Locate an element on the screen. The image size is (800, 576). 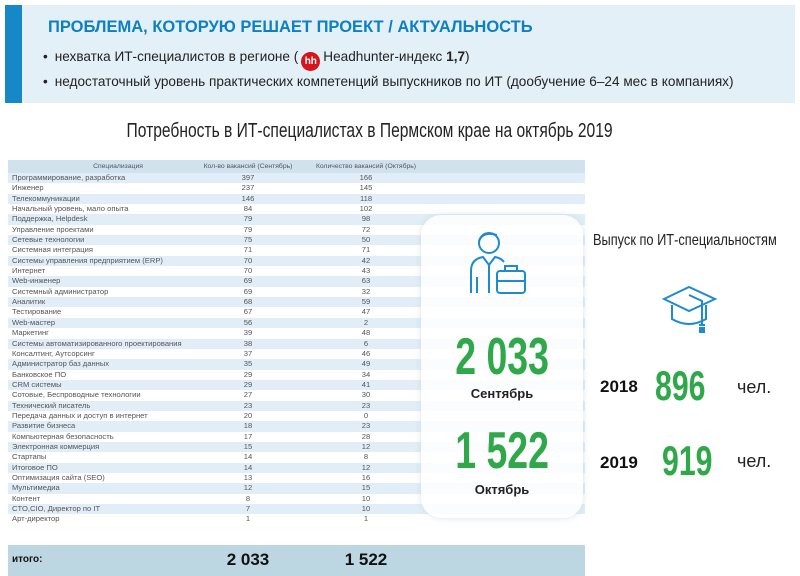
cell-specialization: Компьютерная безопасность is located at coordinates (63, 436).